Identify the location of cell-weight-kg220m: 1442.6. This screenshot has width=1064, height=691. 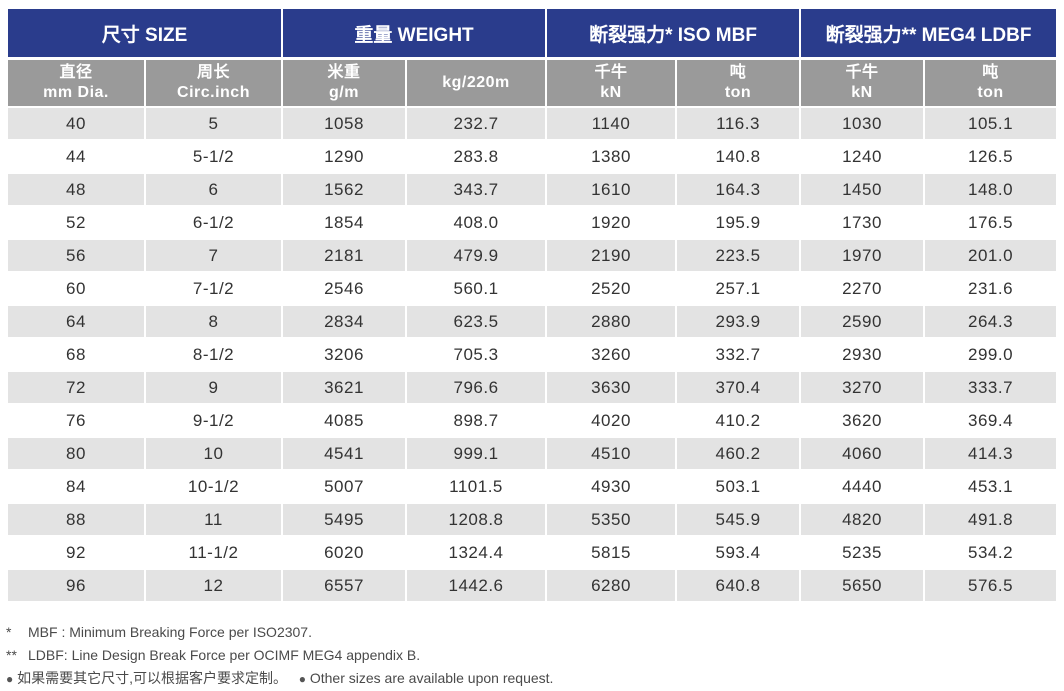
(477, 586).